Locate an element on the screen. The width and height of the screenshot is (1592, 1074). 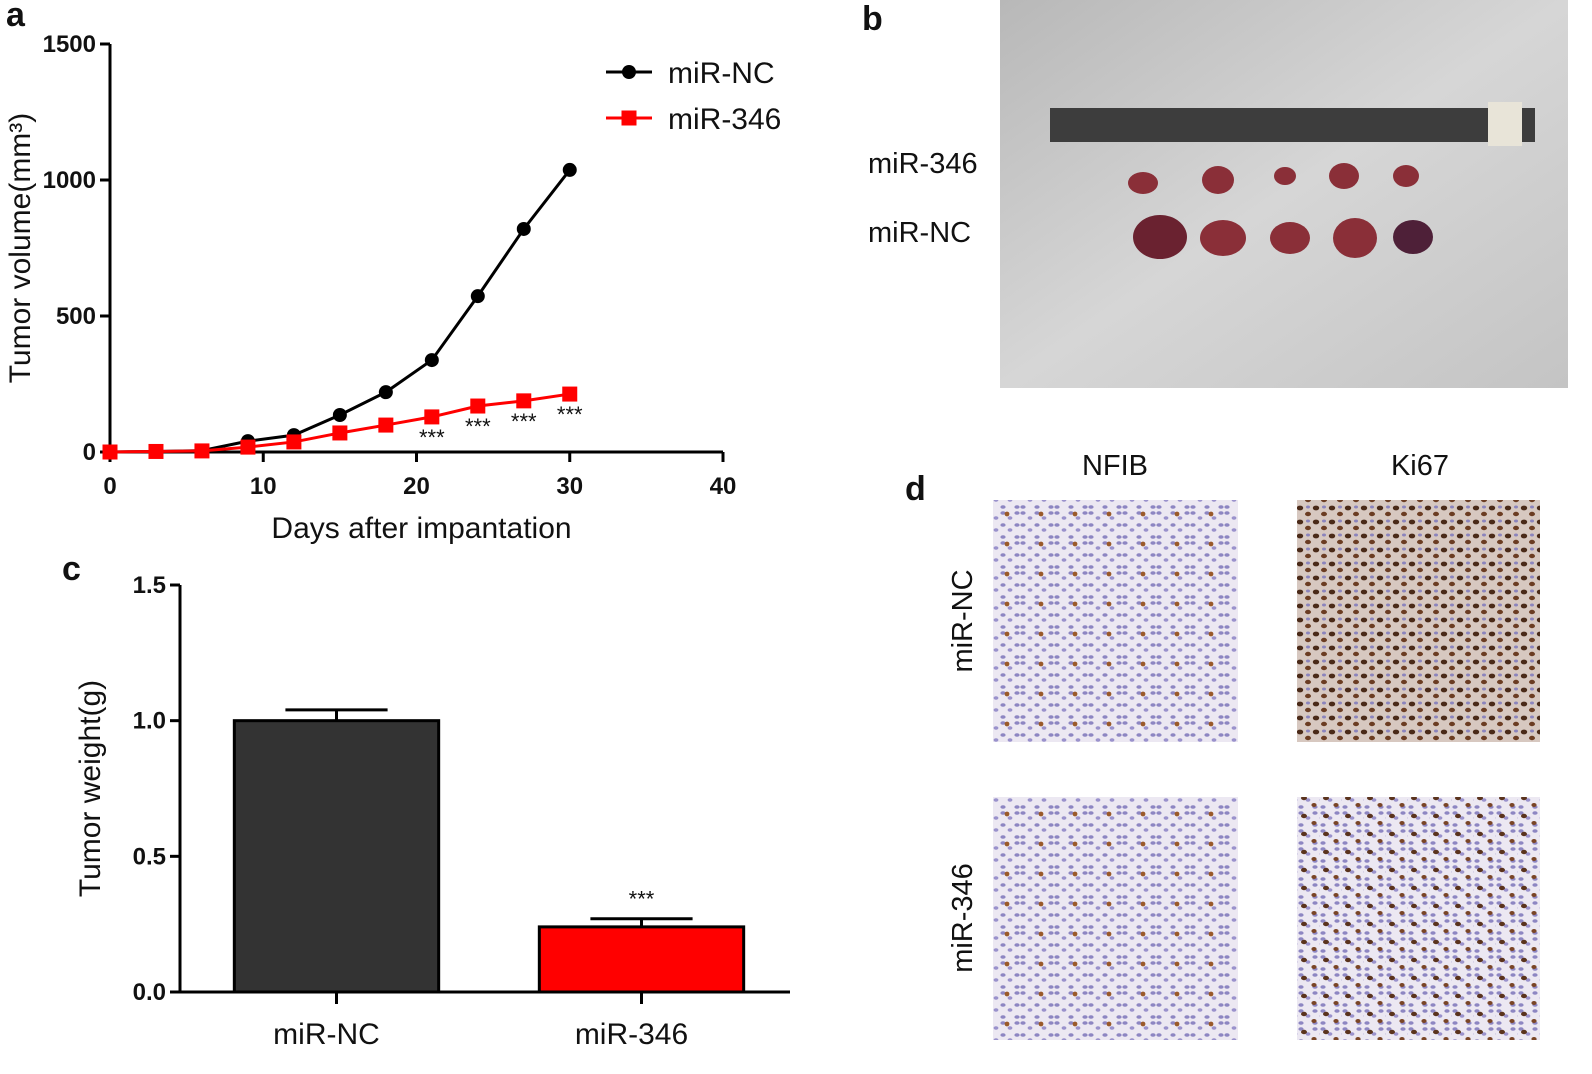
y-tick-label: 500 is located at coordinates (76, 316).